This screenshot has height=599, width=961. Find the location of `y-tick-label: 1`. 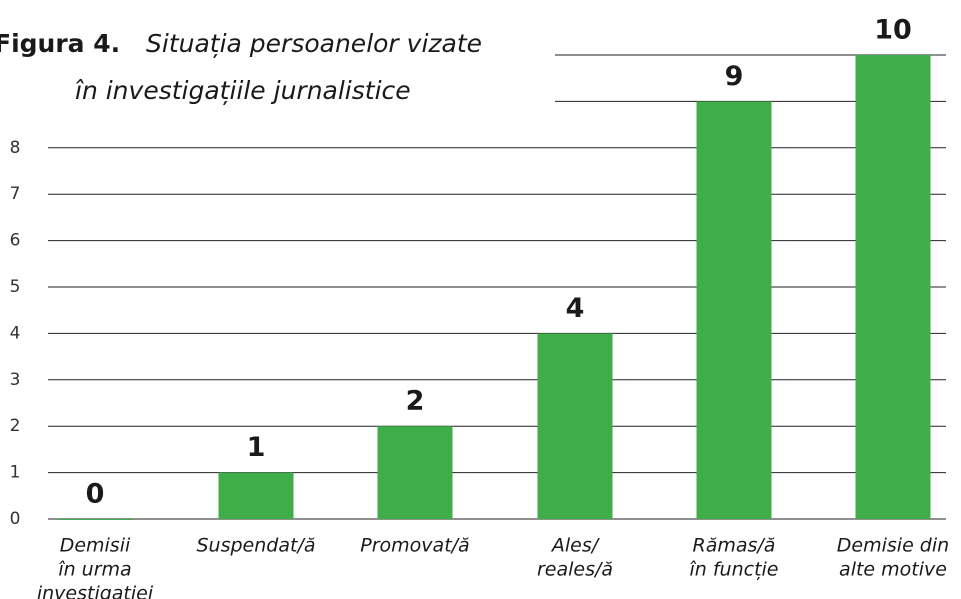

y-tick-label: 1 is located at coordinates (15, 473).